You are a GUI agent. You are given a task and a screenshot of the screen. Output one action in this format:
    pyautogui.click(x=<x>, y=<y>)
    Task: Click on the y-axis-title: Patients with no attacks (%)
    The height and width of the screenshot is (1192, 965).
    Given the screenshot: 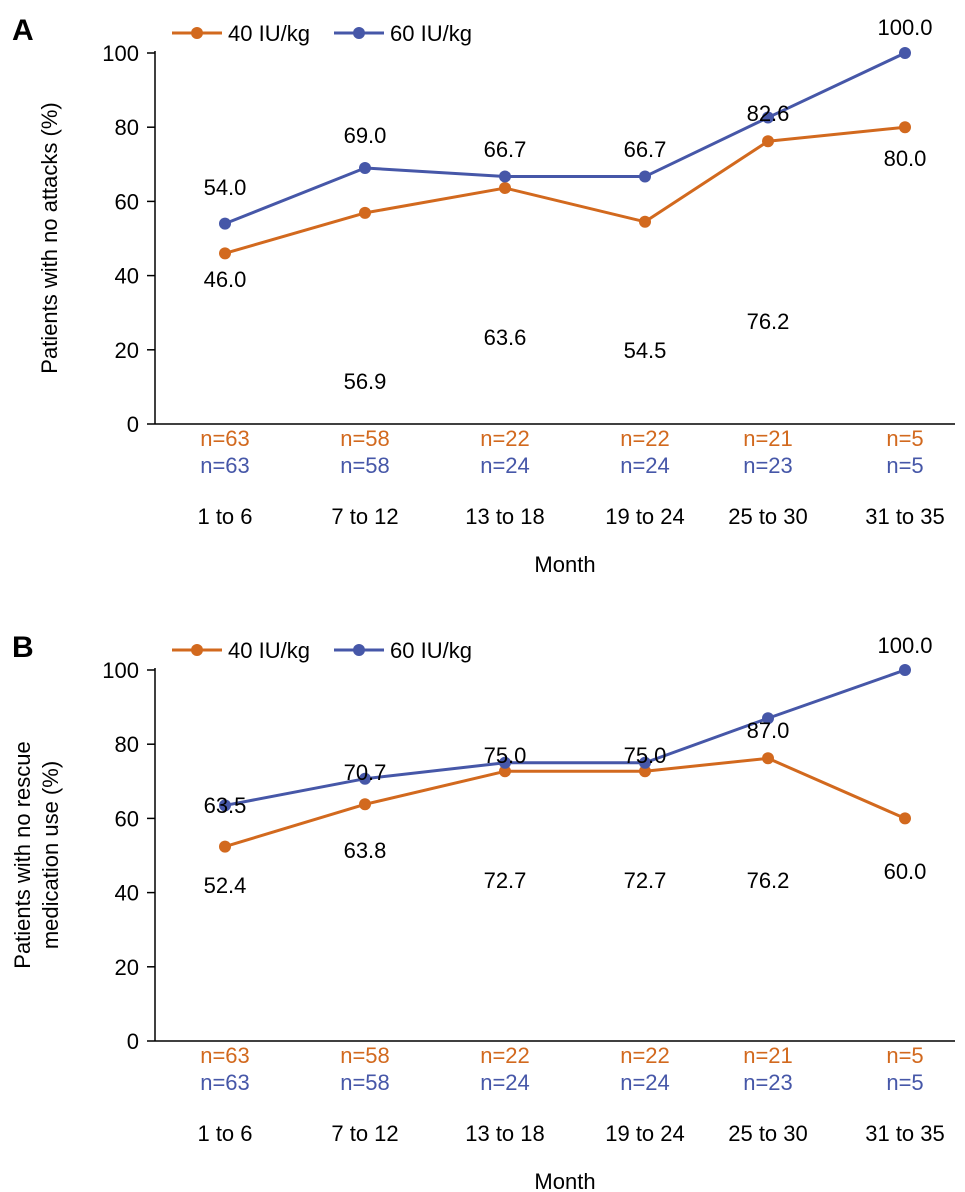 What is the action you would take?
    pyautogui.click(x=49, y=237)
    